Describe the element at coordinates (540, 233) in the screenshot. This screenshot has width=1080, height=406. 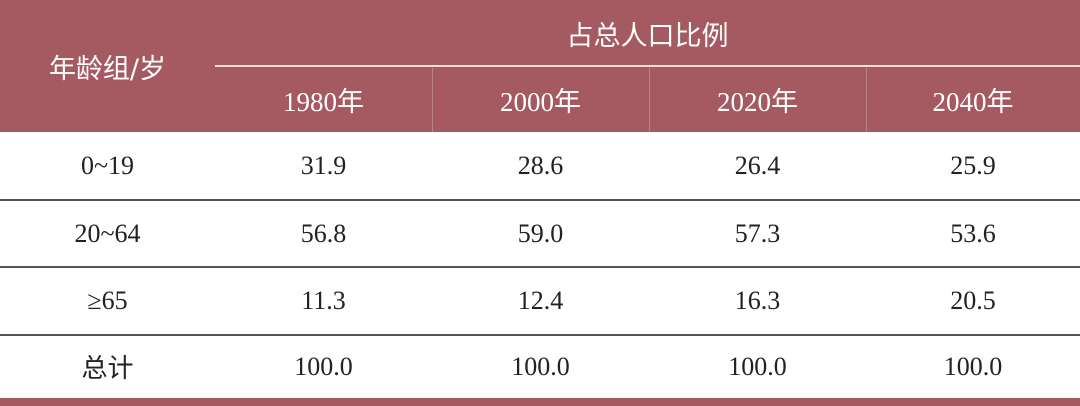
I see `table-cell: 59.0` at that location.